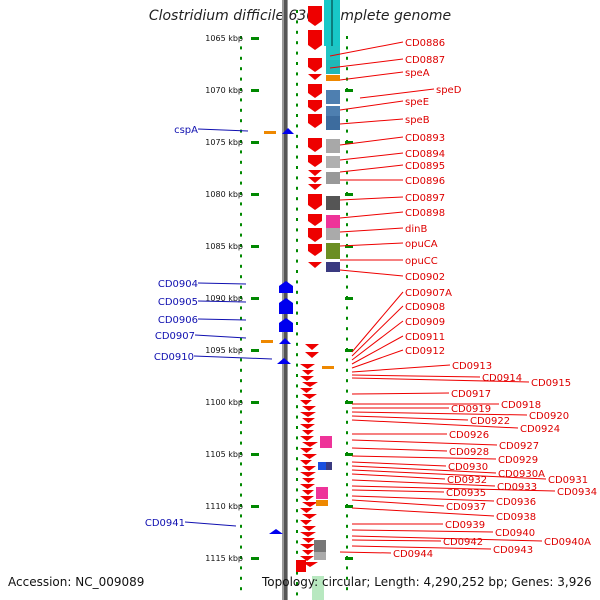 Image resolution: width=600 pixels, height=600 pixels. I want to click on gene-label-cd0887: CD0887, so click(425, 60).